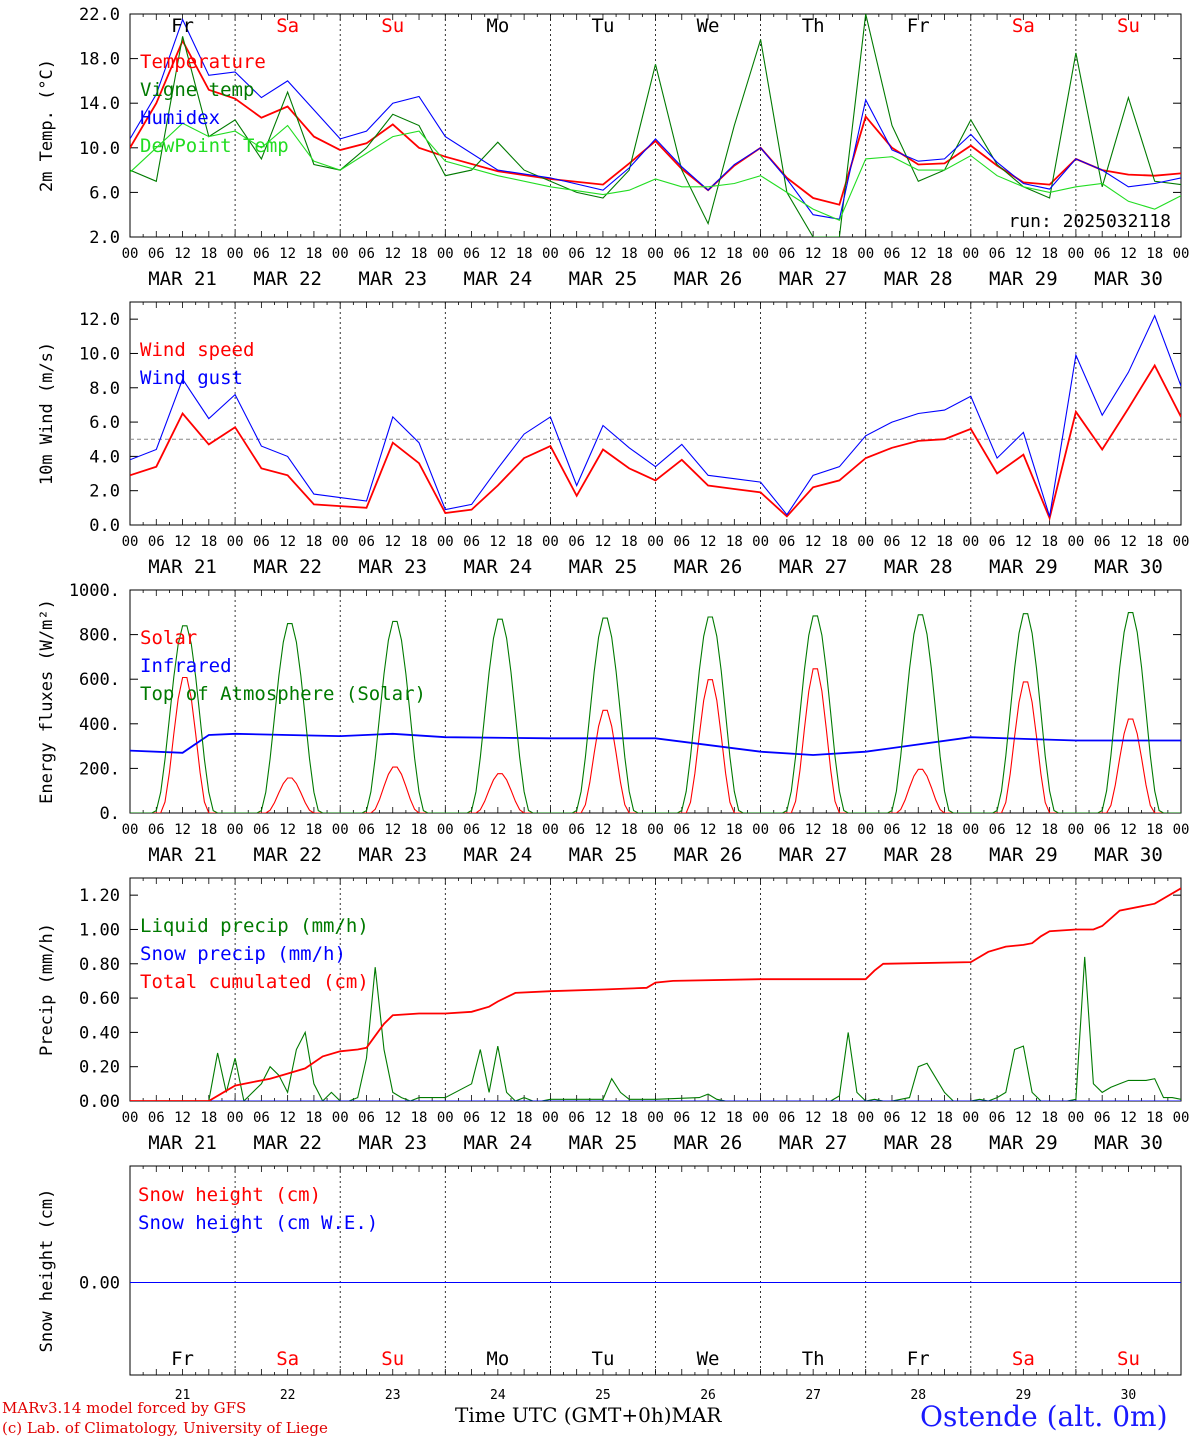  I want to click on series-line-solar, so click(655, 740).